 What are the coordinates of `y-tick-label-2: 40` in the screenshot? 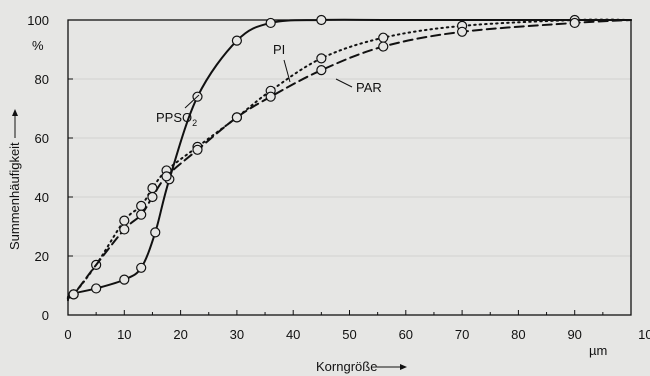 It's located at (42, 197).